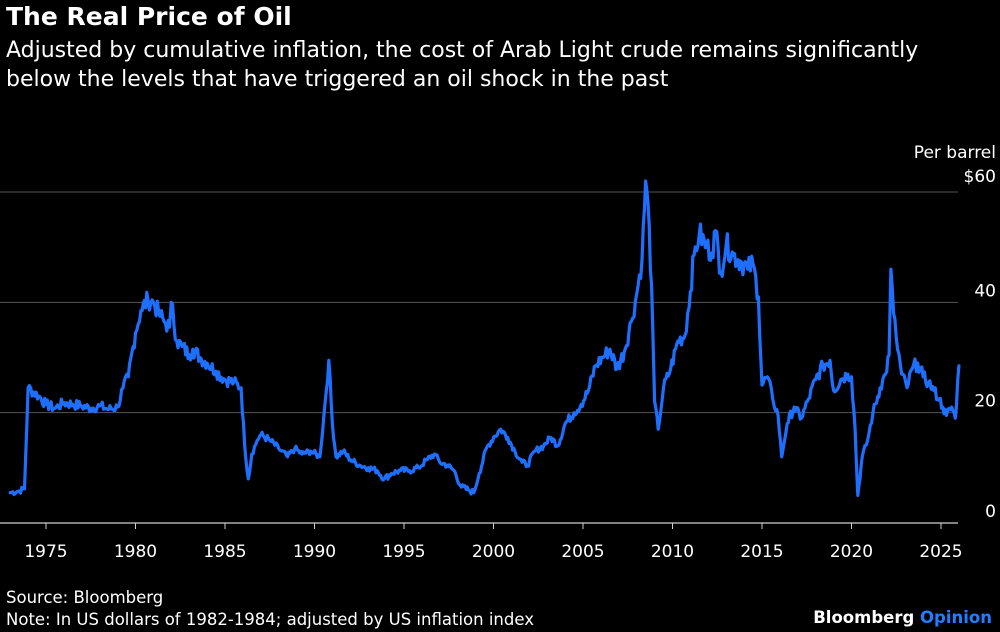  Describe the element at coordinates (135, 552) in the screenshot. I see `x-tick-label: 1980` at that location.